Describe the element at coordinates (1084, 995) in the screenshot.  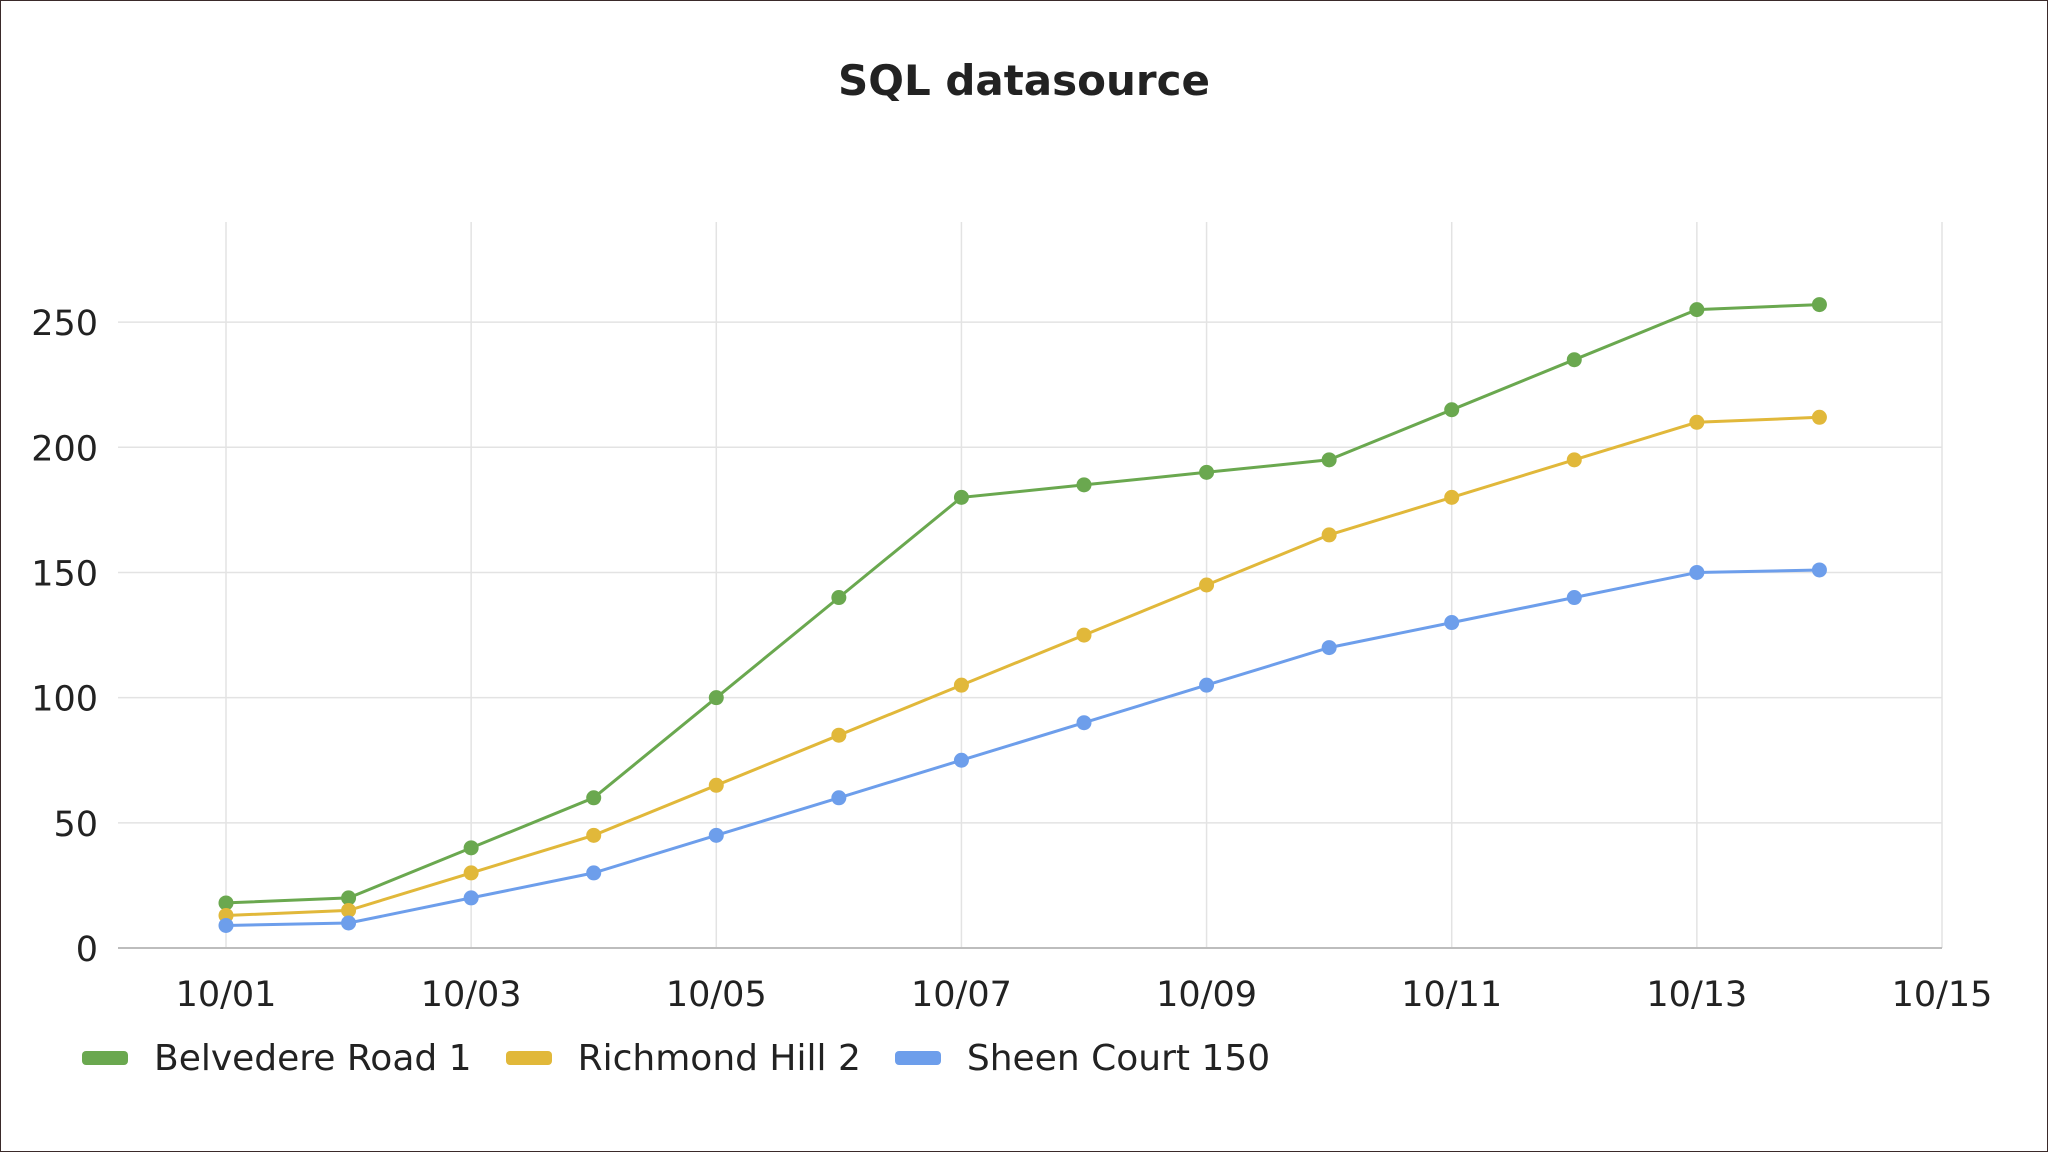
I see `x-tick-labels: 10/01 10/03 10/05 10/07 10/09 10/11 10/13 10/15` at that location.